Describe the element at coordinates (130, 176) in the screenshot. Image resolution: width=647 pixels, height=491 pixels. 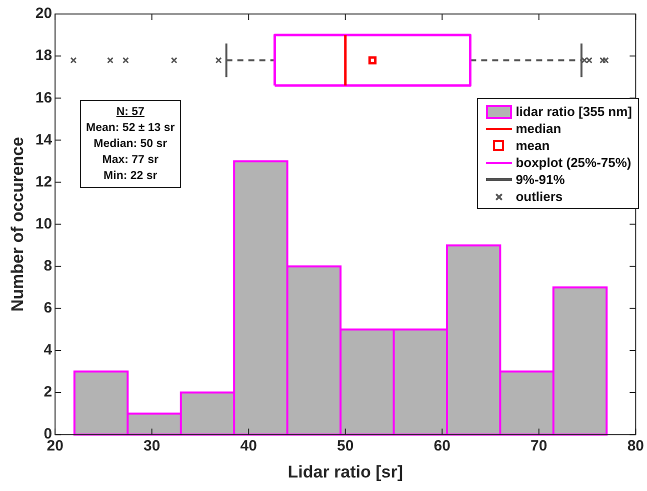
I see `annotation: Min: 22 sr` at that location.